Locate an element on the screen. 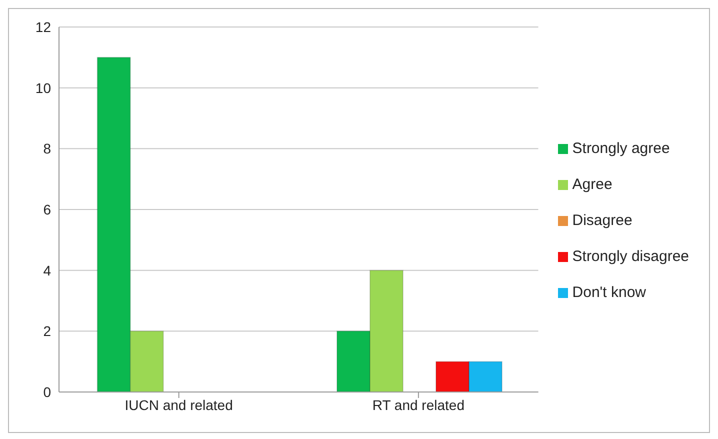 The width and height of the screenshot is (718, 439). y-tick-label: 6 is located at coordinates (47, 209).